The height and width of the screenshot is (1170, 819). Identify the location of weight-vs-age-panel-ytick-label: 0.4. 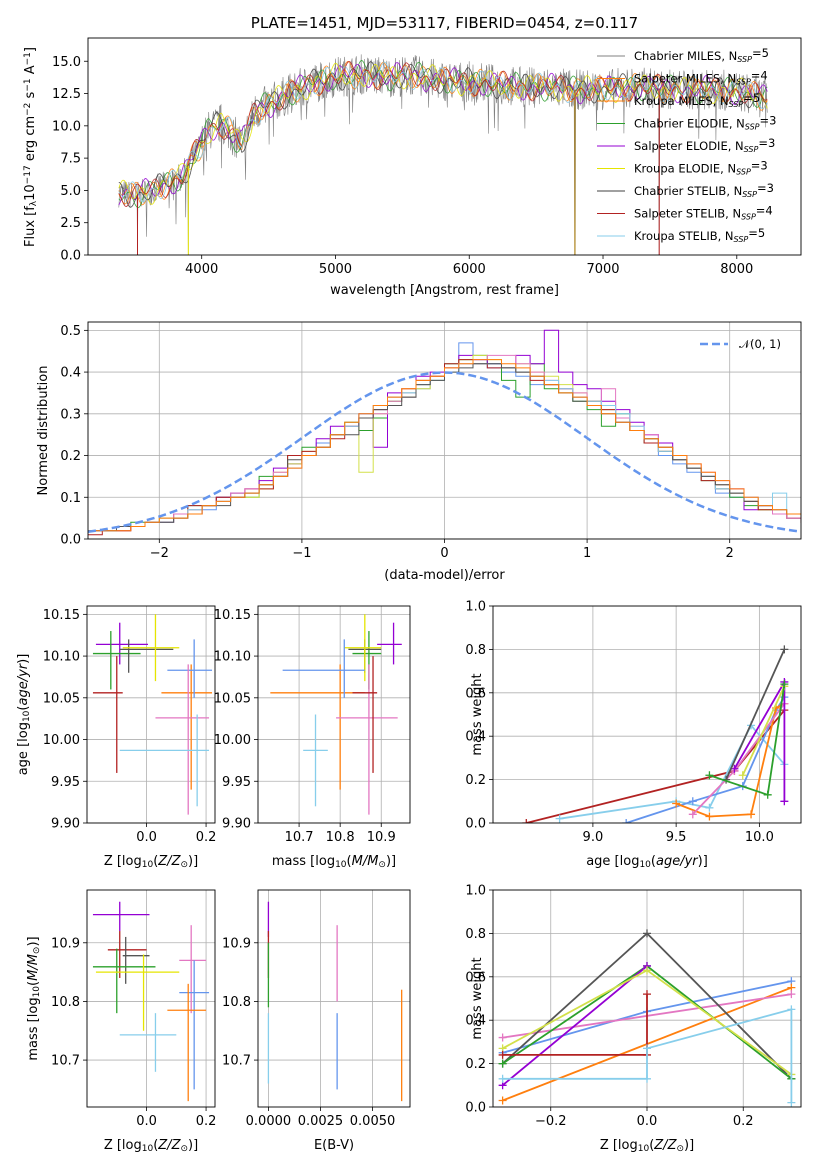
(475, 737).